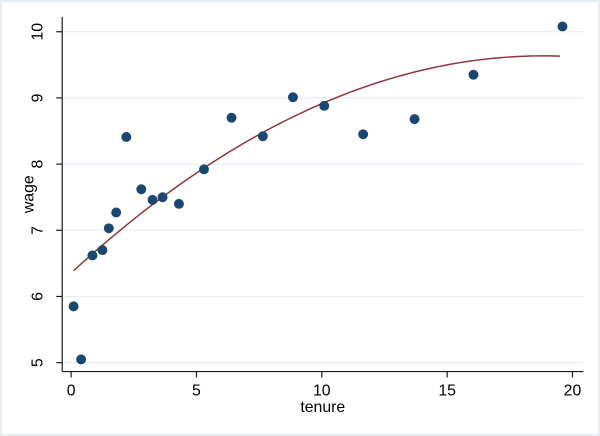 The width and height of the screenshot is (600, 436). Describe the element at coordinates (447, 390) in the screenshot. I see `x-tick-label: 15` at that location.